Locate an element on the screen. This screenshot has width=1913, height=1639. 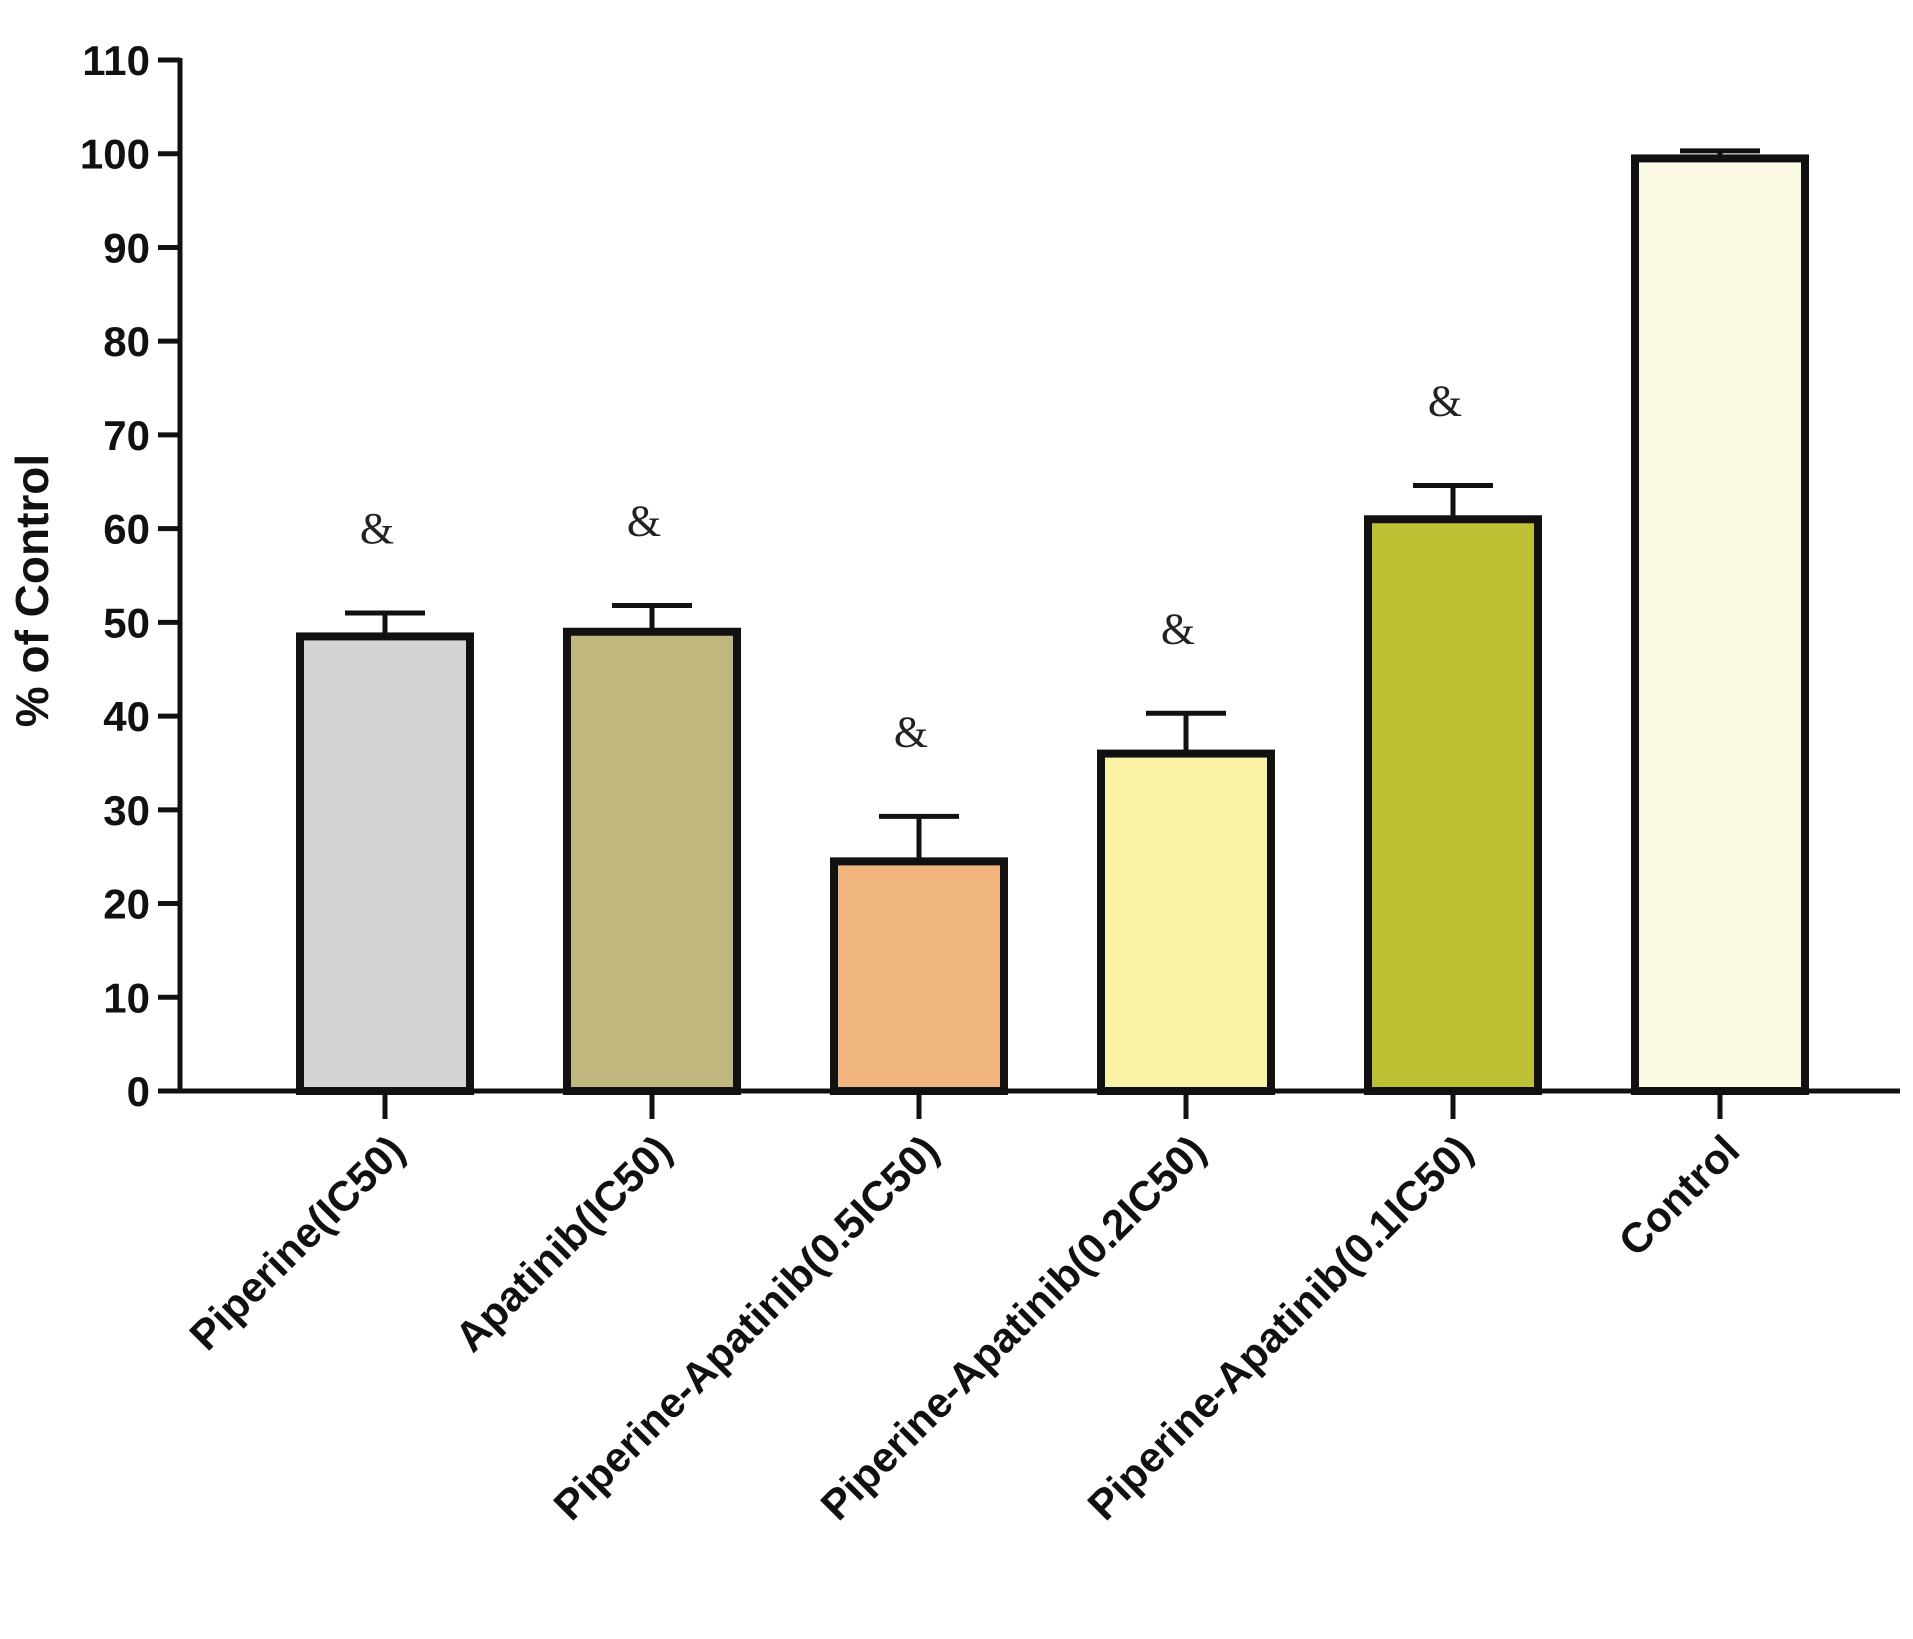
y-tick-label: 100 is located at coordinates (115, 154).